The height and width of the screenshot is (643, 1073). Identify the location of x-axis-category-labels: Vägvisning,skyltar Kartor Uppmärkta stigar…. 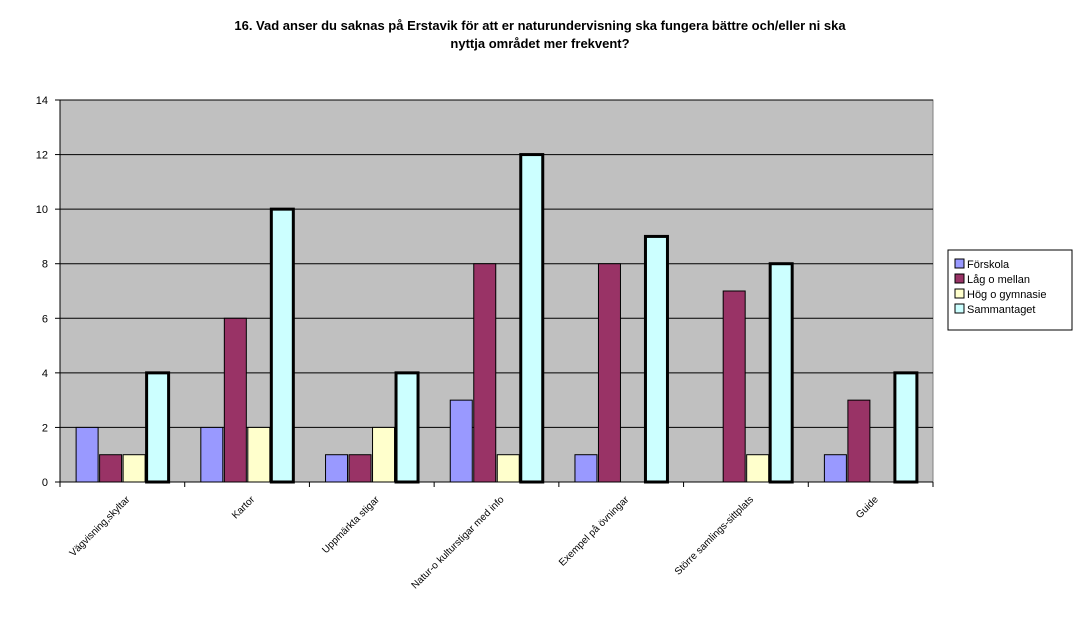
(474, 542).